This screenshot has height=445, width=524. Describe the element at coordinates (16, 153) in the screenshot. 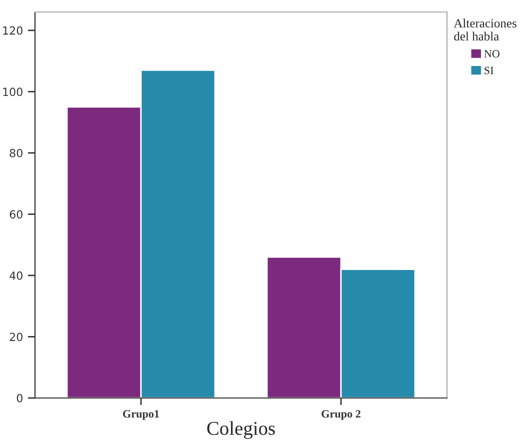

I see `y-tick-label: 80` at that location.